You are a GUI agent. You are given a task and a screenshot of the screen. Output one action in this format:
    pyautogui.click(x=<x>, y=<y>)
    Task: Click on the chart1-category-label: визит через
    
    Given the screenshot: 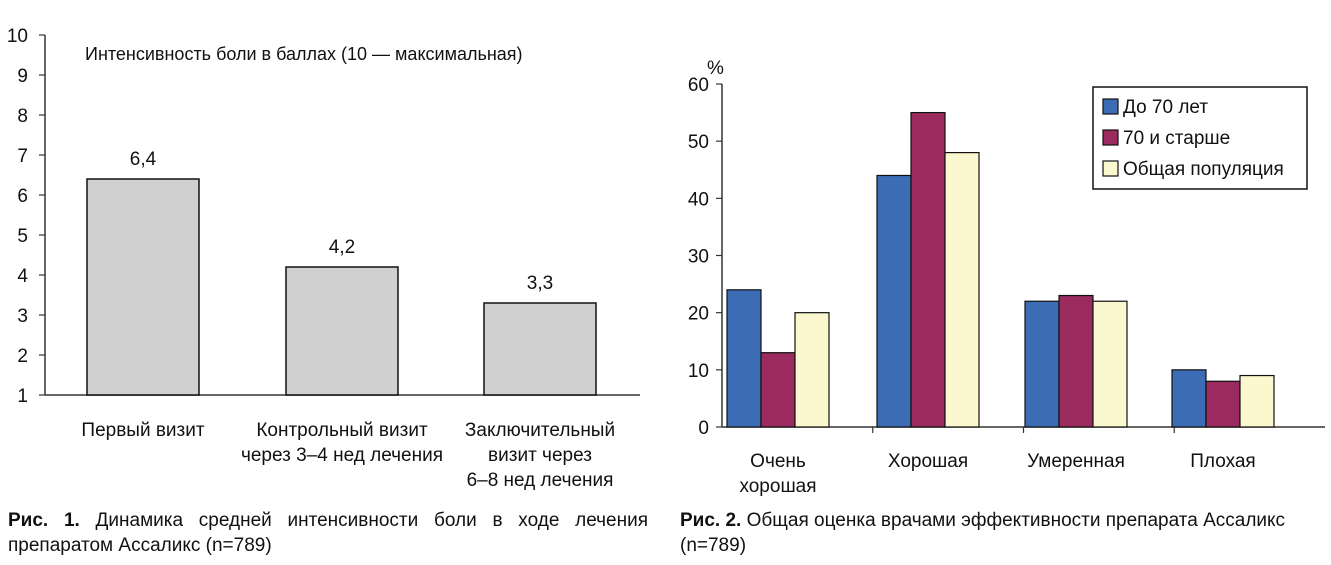 What is the action you would take?
    pyautogui.click(x=540, y=455)
    